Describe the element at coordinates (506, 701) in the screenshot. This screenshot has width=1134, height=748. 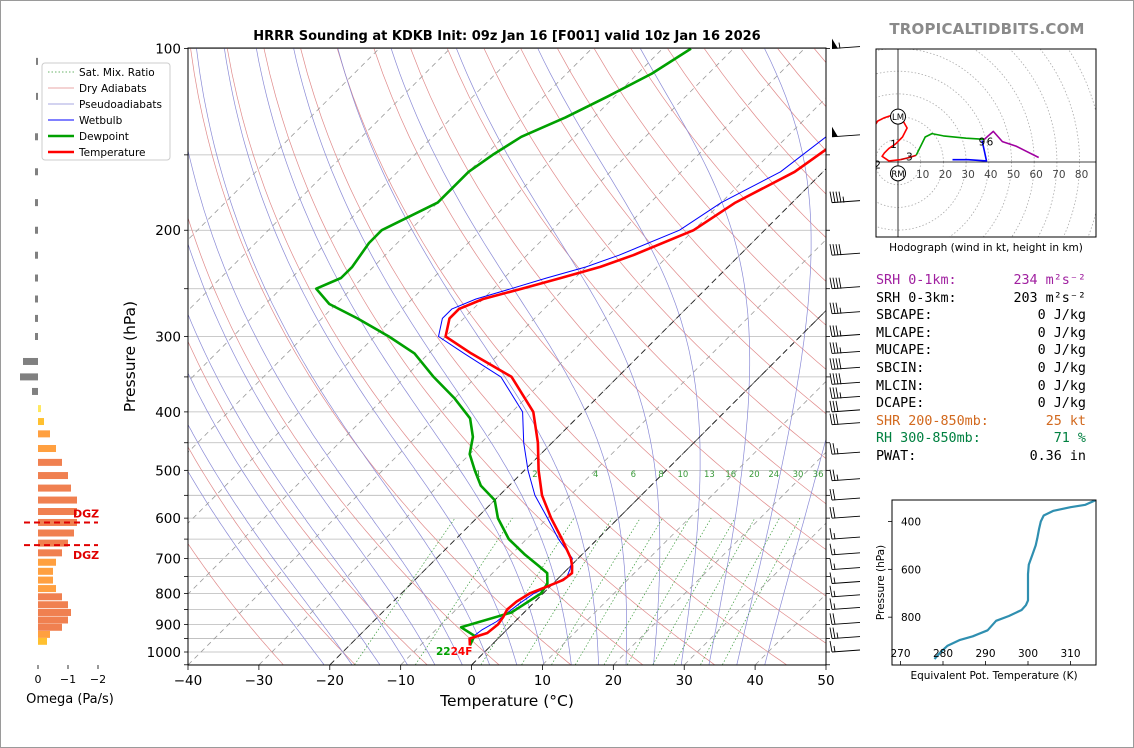
I see `x-axis-label: Temperature (°C)` at that location.